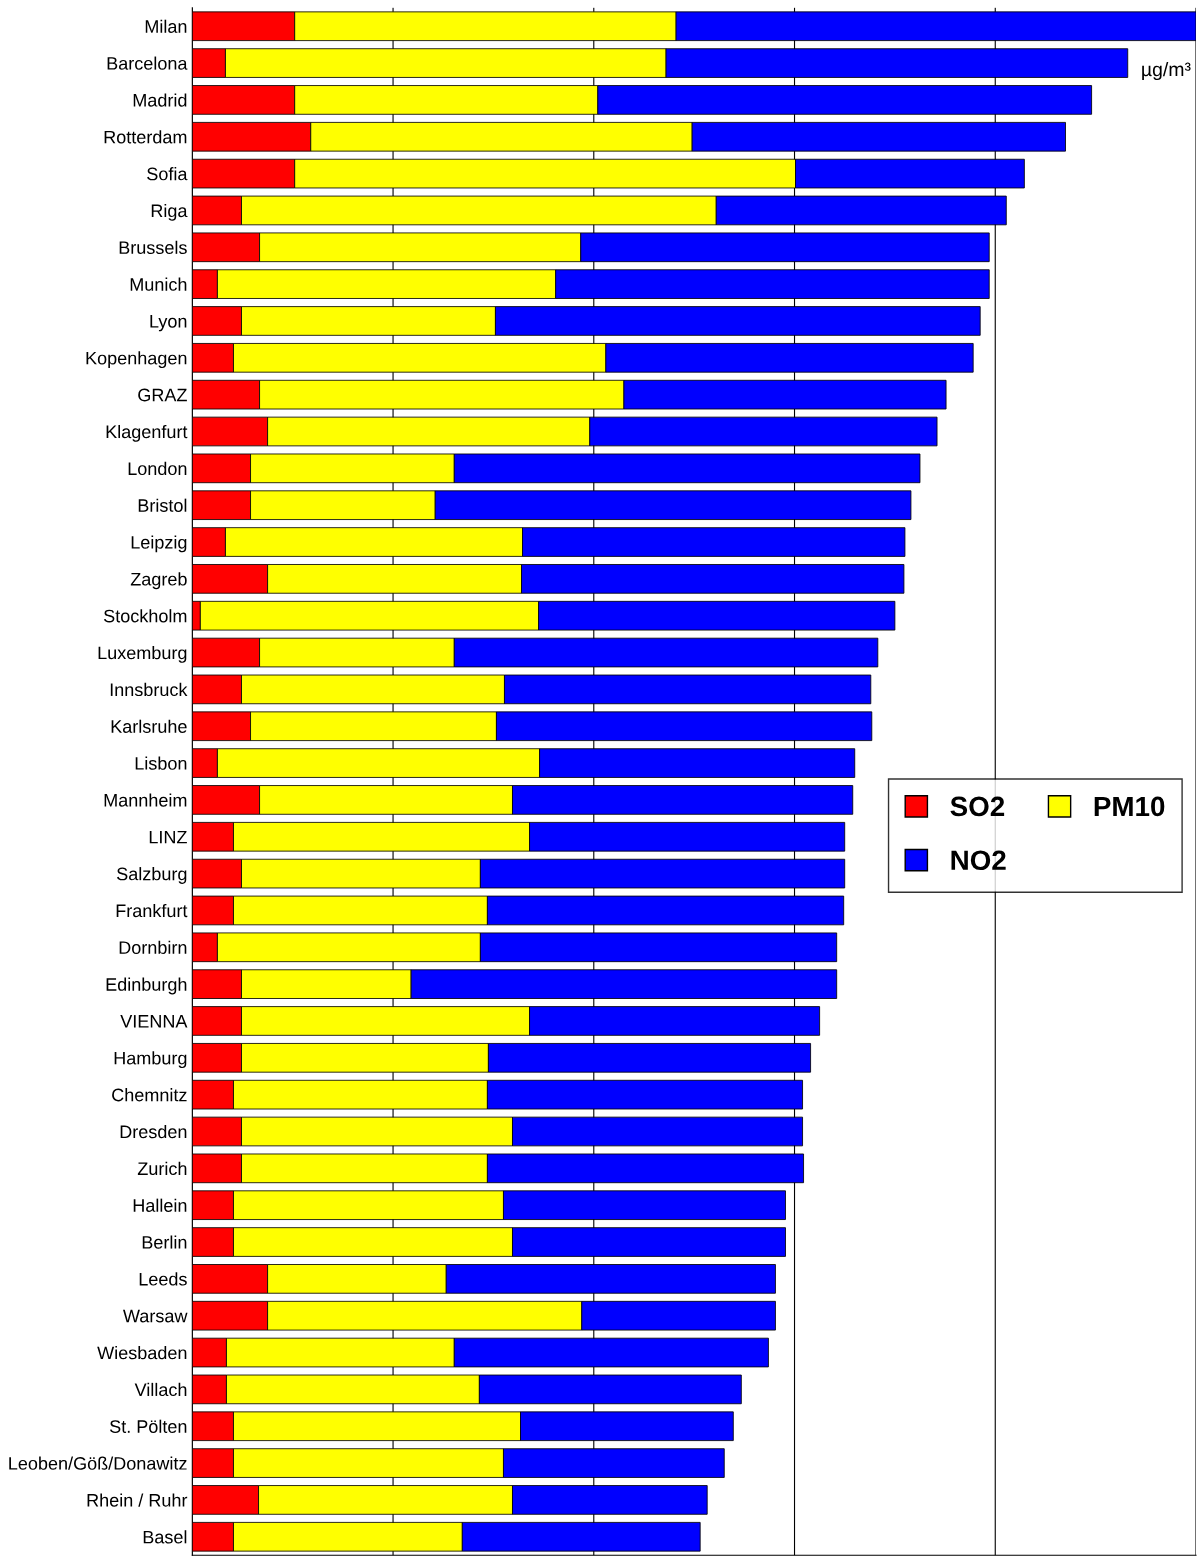  Describe the element at coordinates (142, 1353) in the screenshot. I see `y-tick-label: Wiesbaden` at that location.